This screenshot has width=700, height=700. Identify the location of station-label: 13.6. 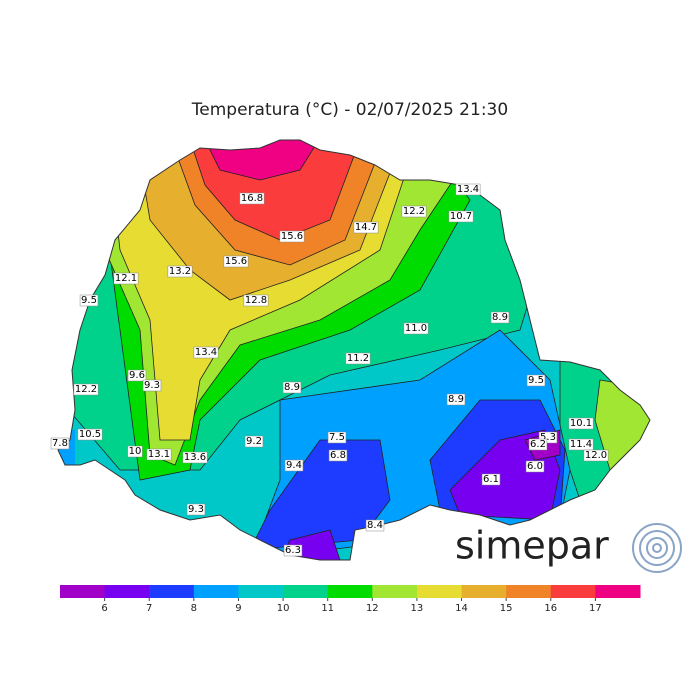
(195, 457).